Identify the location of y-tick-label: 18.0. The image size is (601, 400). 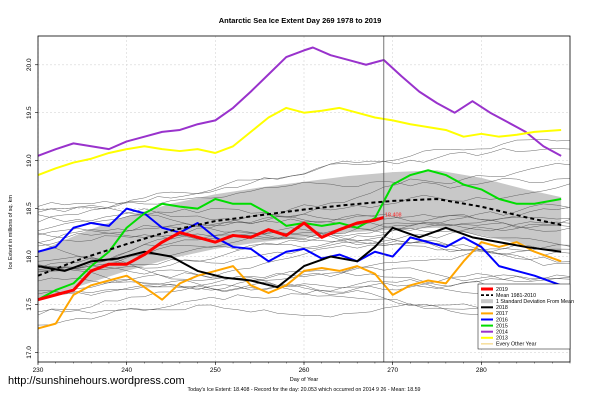
(29, 256).